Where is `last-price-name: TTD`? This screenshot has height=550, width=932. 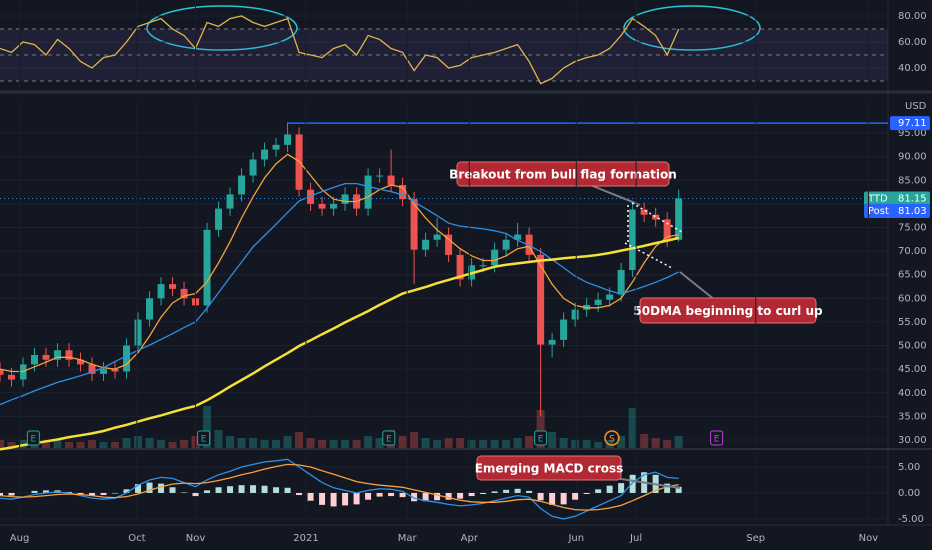 last-price-name: TTD is located at coordinates (877, 198).